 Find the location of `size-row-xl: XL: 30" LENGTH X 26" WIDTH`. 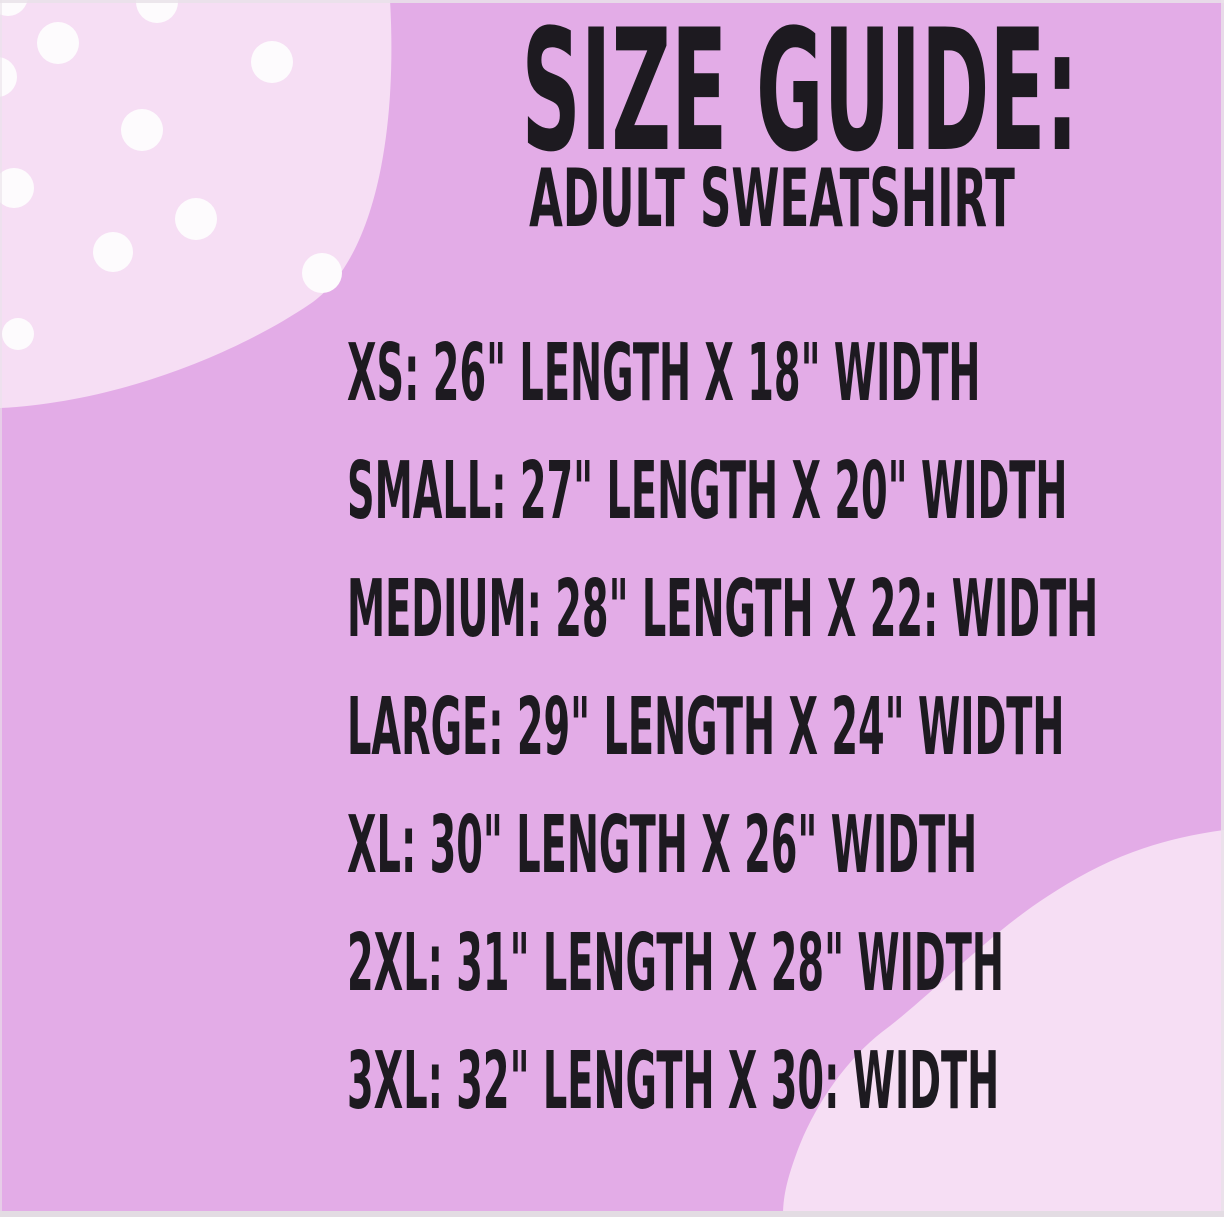

size-row-xl: XL: 30" LENGTH X 26" WIDTH is located at coordinates (662, 845).